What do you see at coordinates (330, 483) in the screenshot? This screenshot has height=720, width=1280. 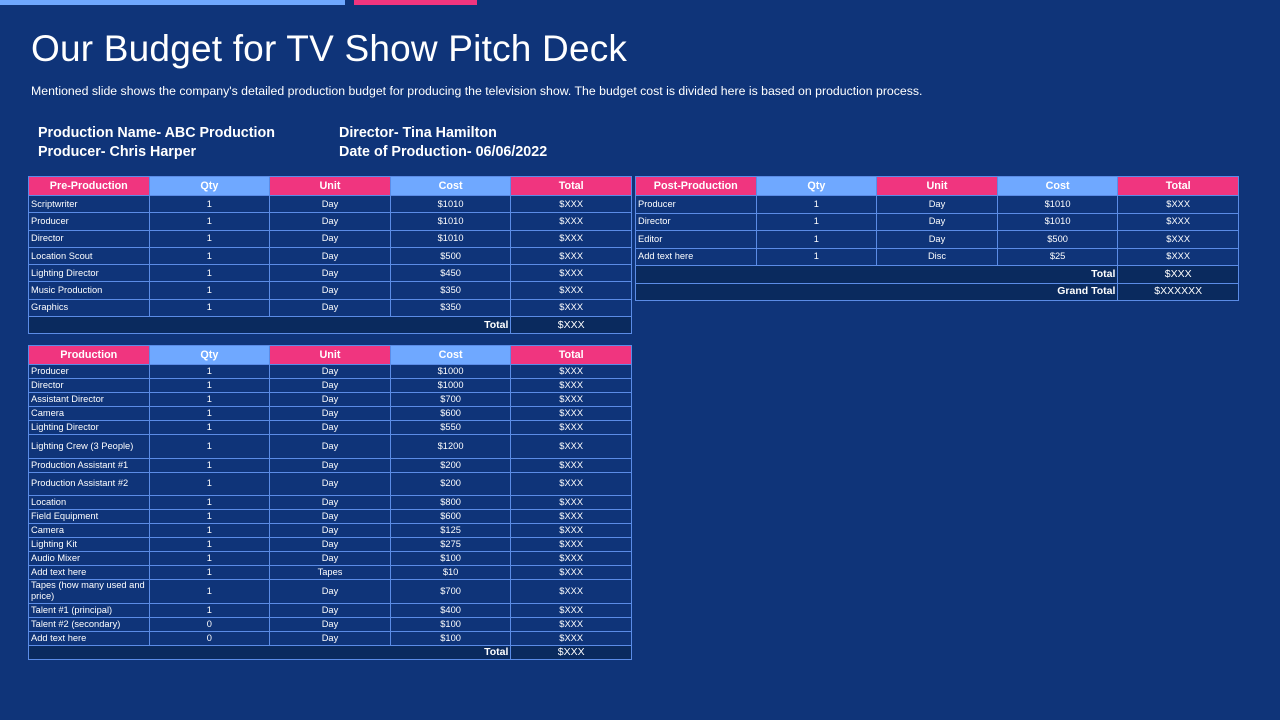 I see `table-row: Production Assistant #2 1 Day $200 $XXX` at bounding box center [330, 483].